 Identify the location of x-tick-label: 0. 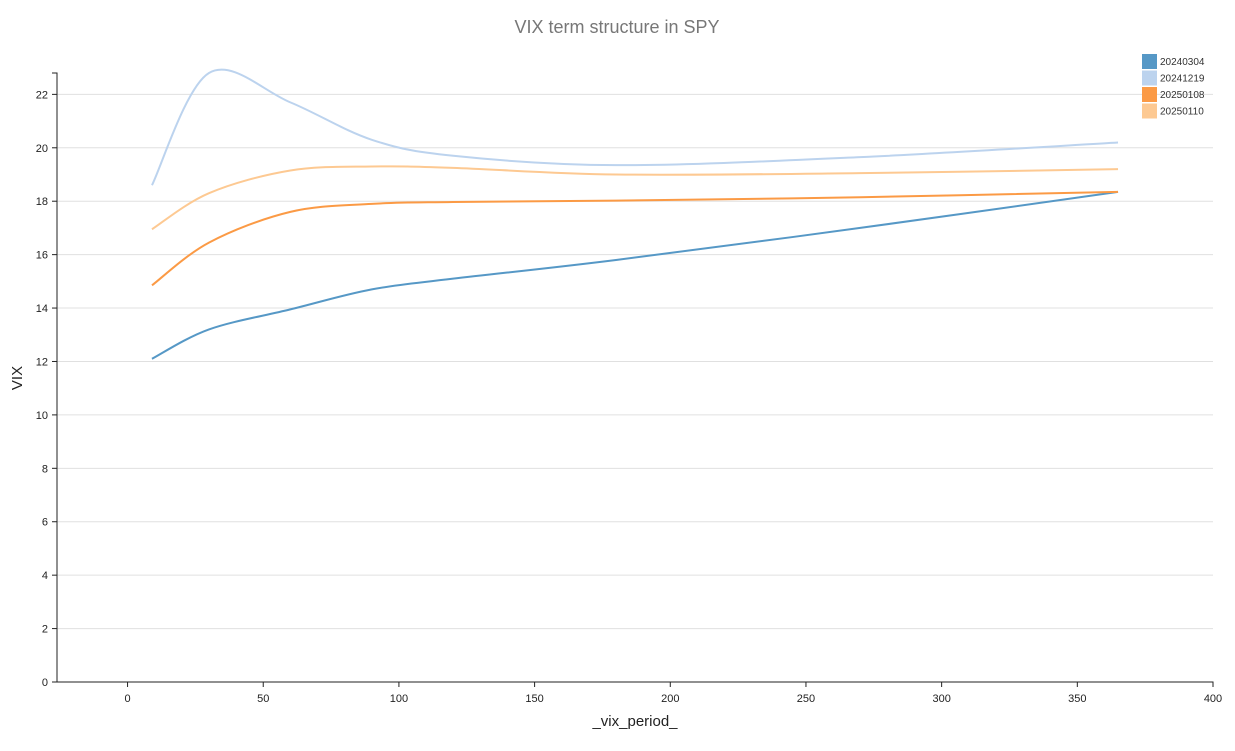
(127, 699).